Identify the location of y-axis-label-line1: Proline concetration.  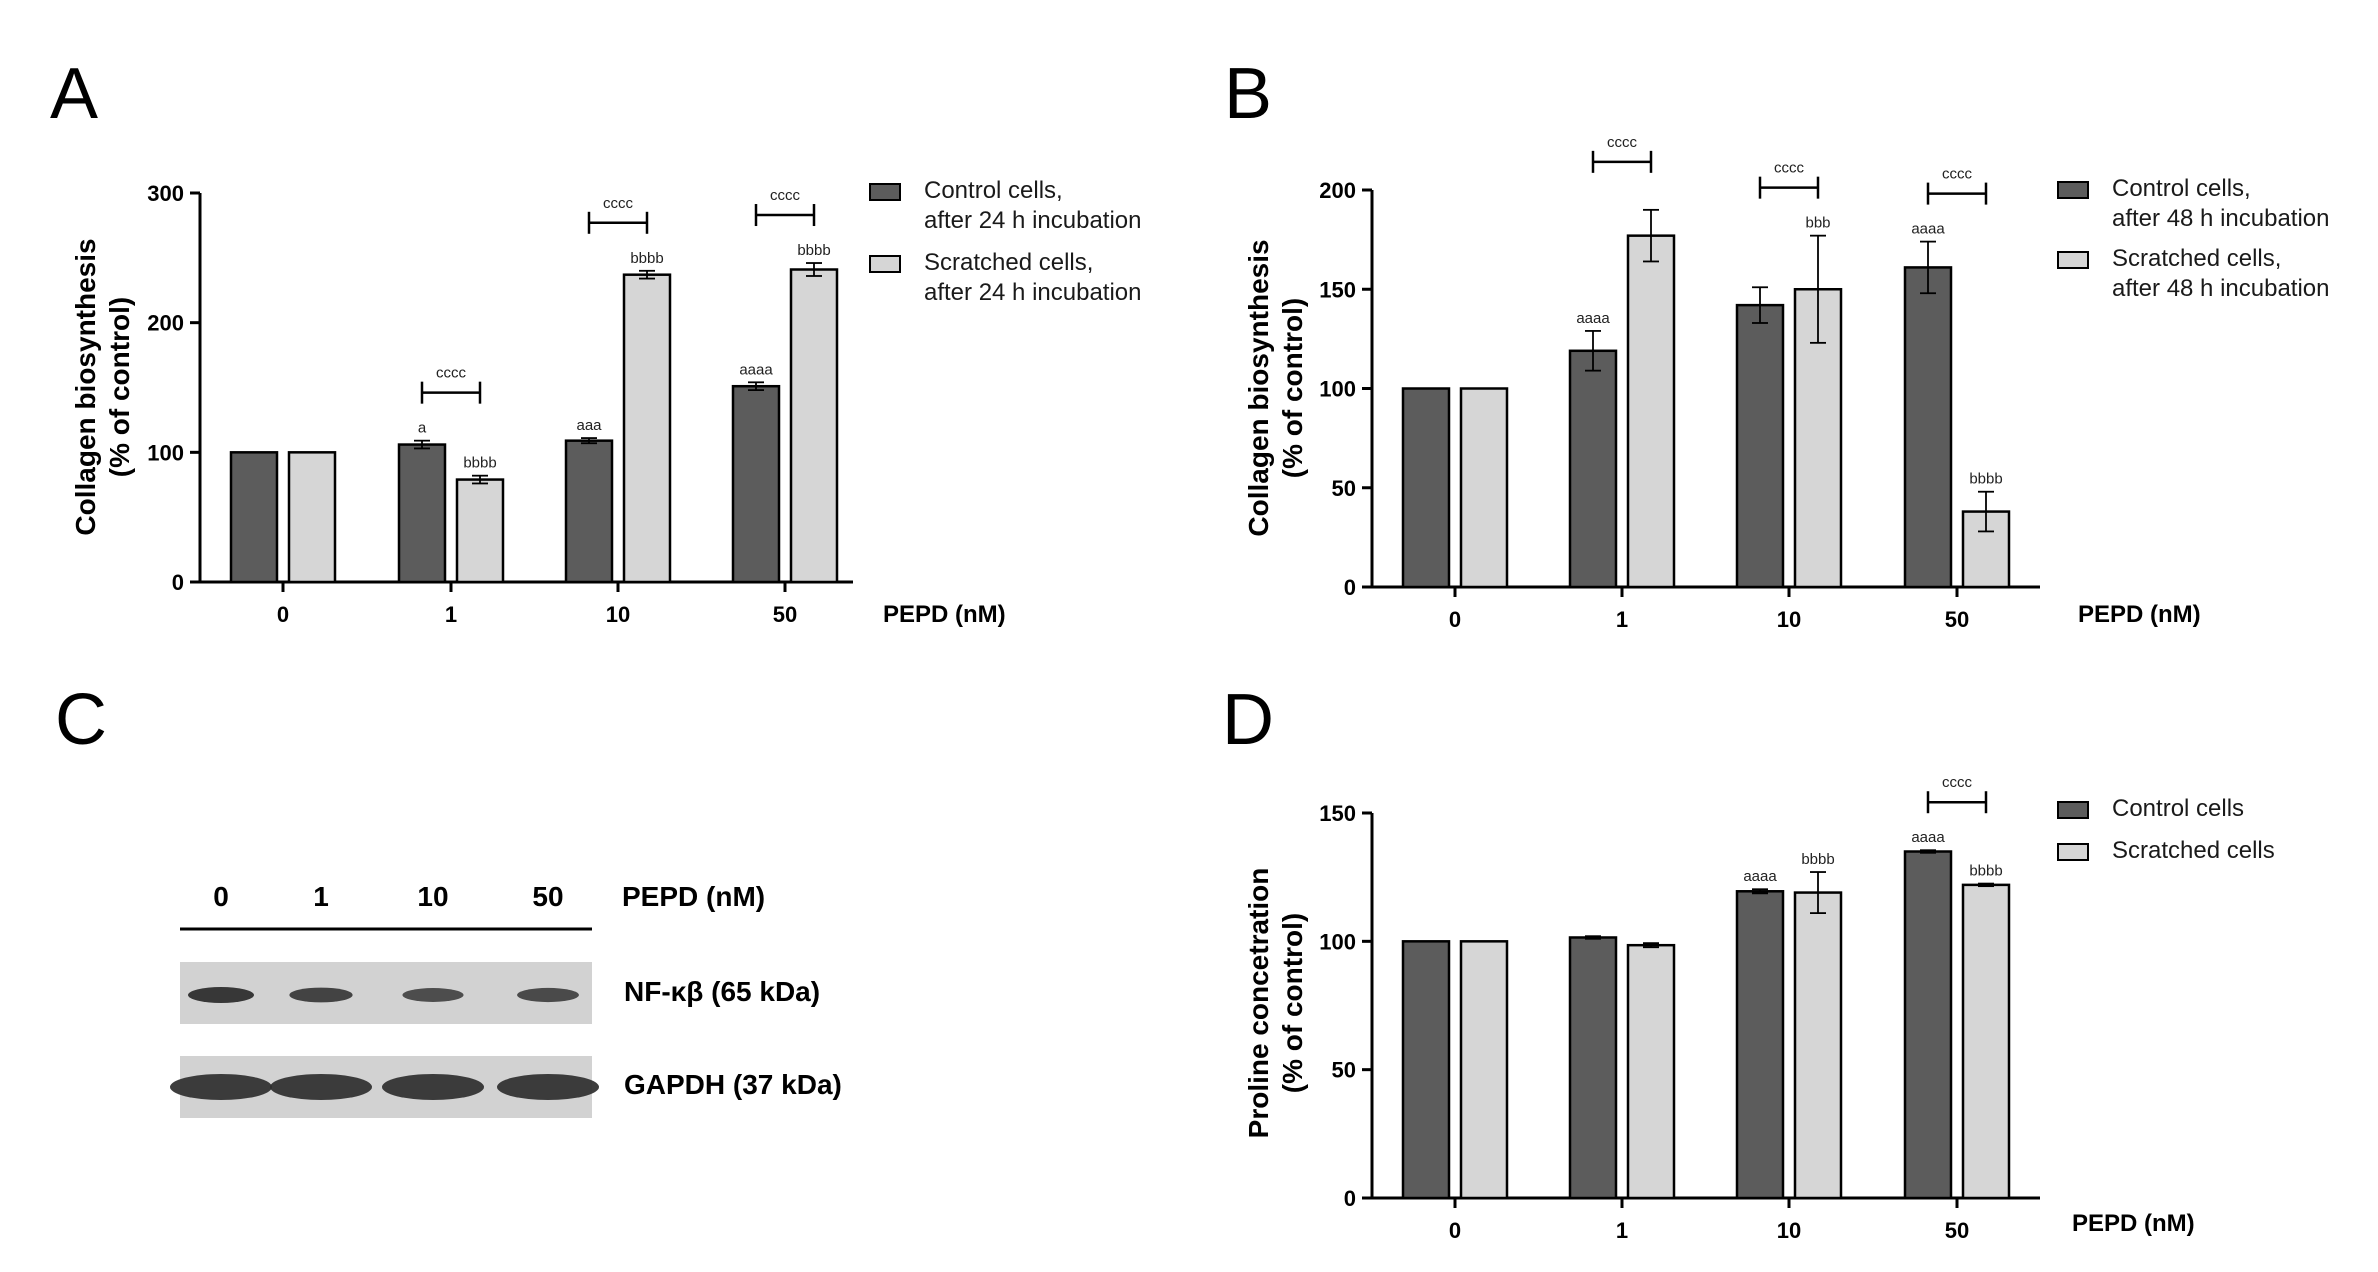
(1258, 1003).